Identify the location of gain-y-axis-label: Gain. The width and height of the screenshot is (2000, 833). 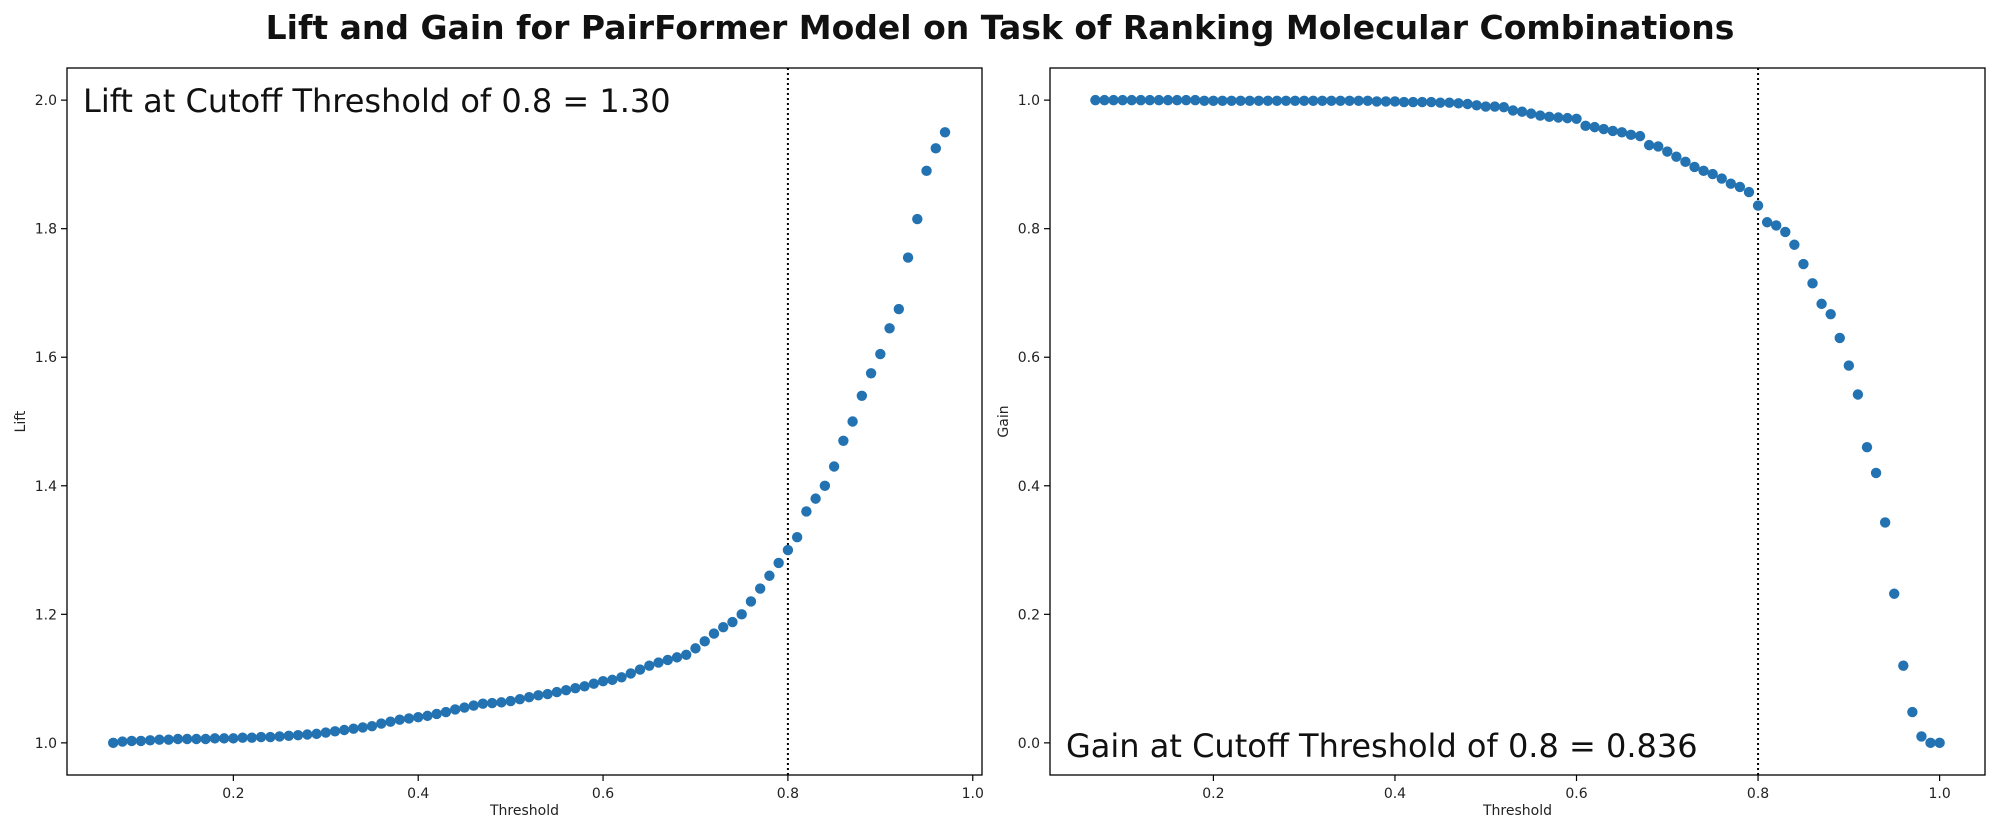
(1004, 421).